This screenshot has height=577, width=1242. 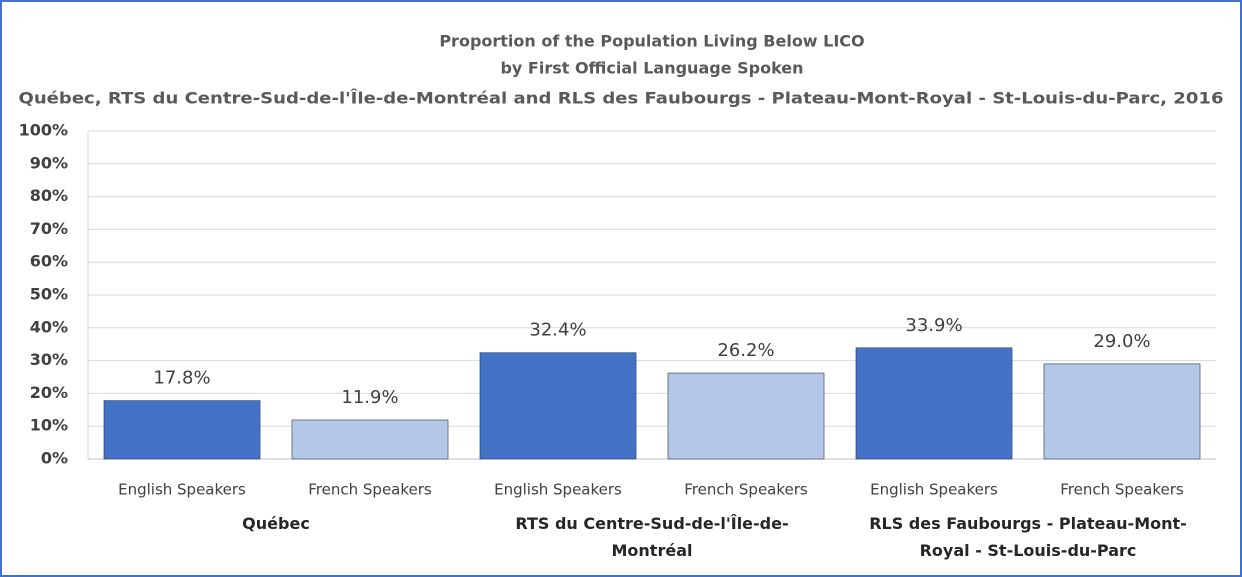 I want to click on y-tick-label: 0%, so click(x=54, y=458).